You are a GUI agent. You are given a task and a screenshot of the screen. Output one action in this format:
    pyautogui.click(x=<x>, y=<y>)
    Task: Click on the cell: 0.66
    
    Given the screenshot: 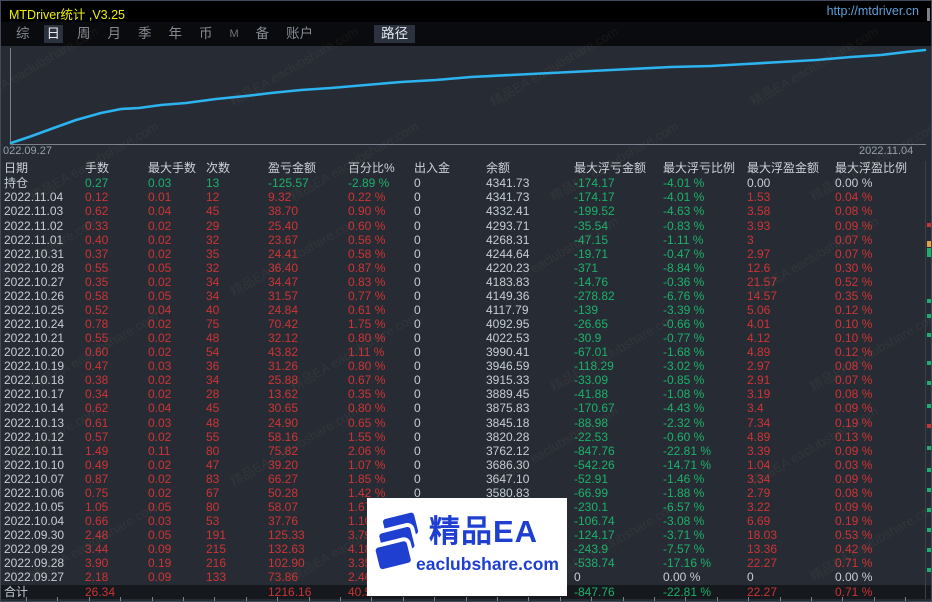 What is the action you would take?
    pyautogui.click(x=97, y=521)
    